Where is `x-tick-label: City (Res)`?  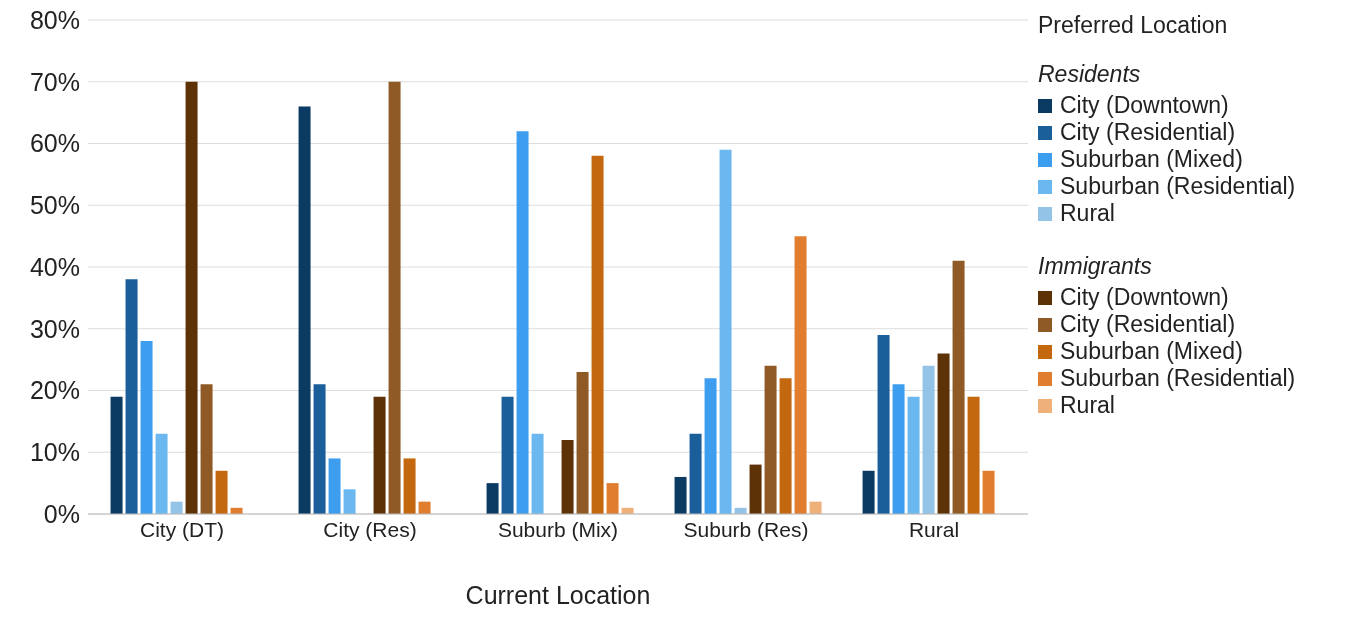
x-tick-label: City (Res) is located at coordinates (370, 529).